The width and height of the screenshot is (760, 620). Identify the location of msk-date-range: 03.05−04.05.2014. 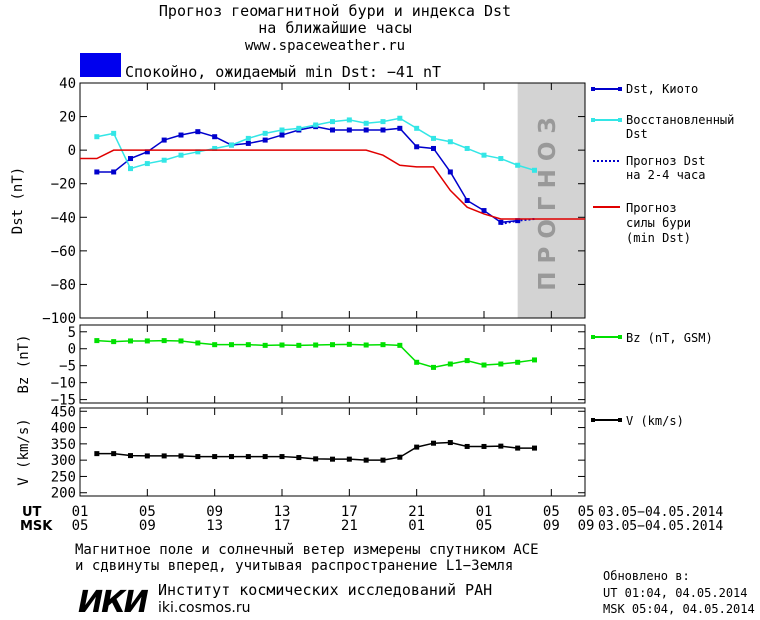
(660, 526).